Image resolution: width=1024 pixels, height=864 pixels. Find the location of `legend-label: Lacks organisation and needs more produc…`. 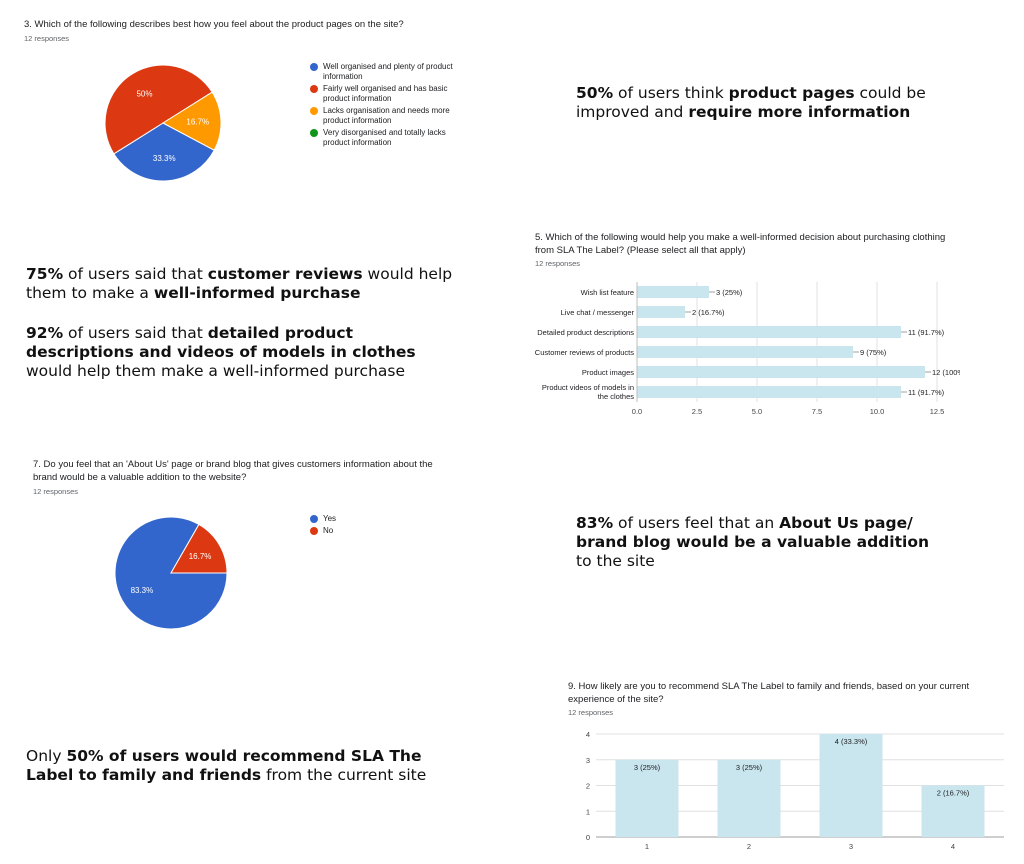

legend-label: Lacks organisation and needs more produc… is located at coordinates (386, 115).